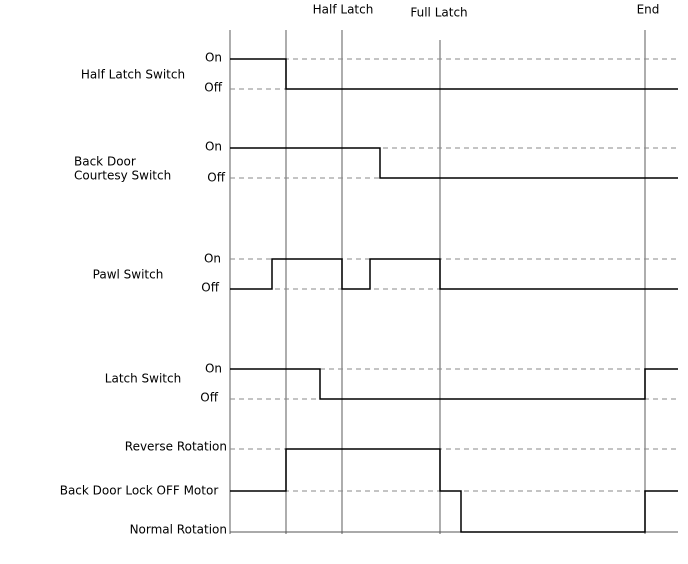 Image resolution: width=688 pixels, height=564 pixels. Describe the element at coordinates (128, 275) in the screenshot. I see `signal-label: Pawl Switch` at that location.